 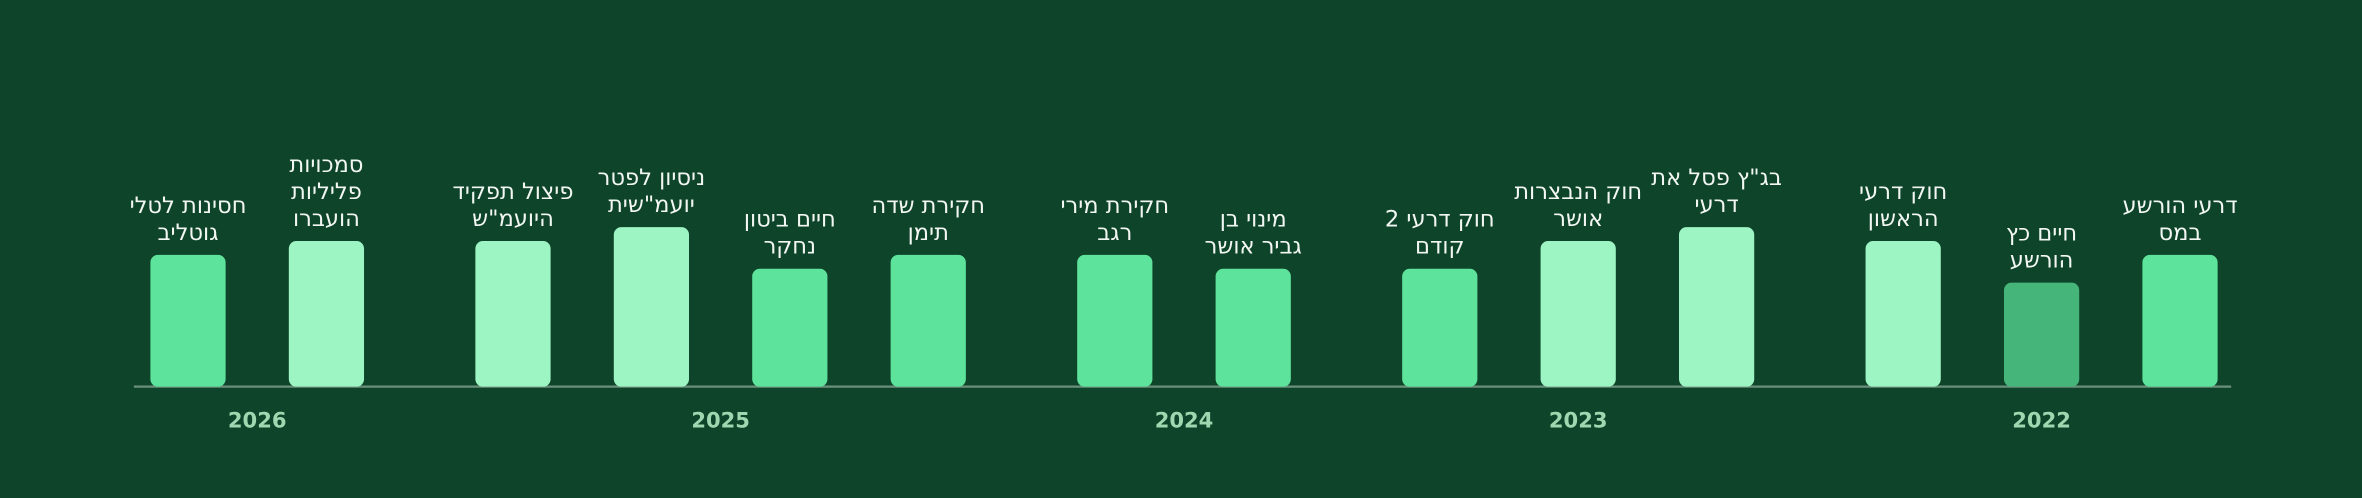 I want to click on bar-label: חיים כץ הורשע, so click(x=2041, y=247).